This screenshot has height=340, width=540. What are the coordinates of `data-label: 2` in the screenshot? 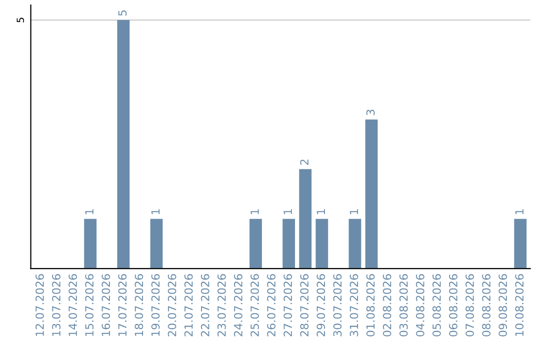 It's located at (304, 162).